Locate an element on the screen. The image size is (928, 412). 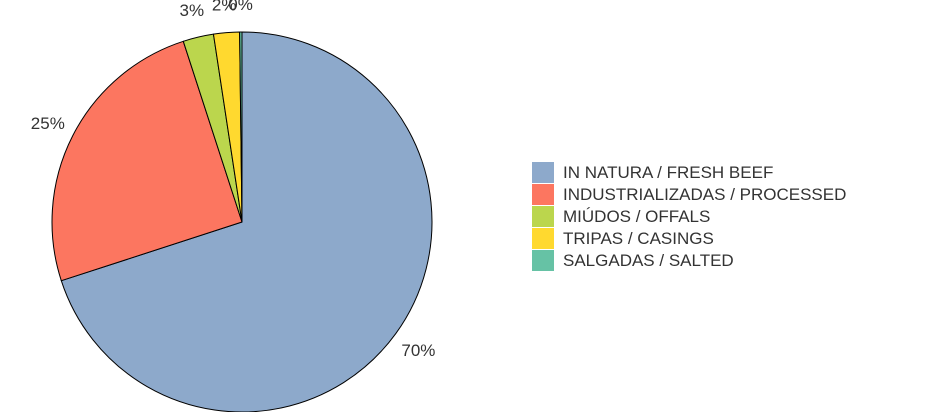
pie-value-label-2: 3% is located at coordinates (192, 10).